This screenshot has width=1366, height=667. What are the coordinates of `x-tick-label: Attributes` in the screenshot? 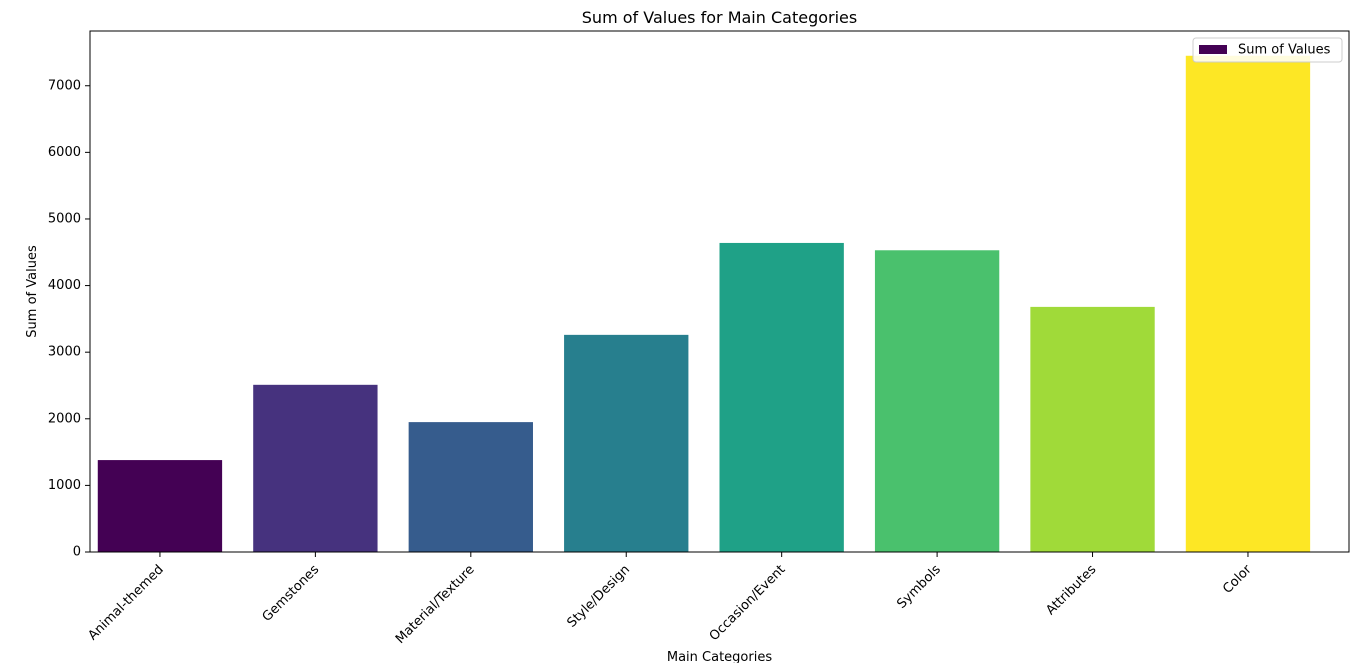 It's located at (1071, 590).